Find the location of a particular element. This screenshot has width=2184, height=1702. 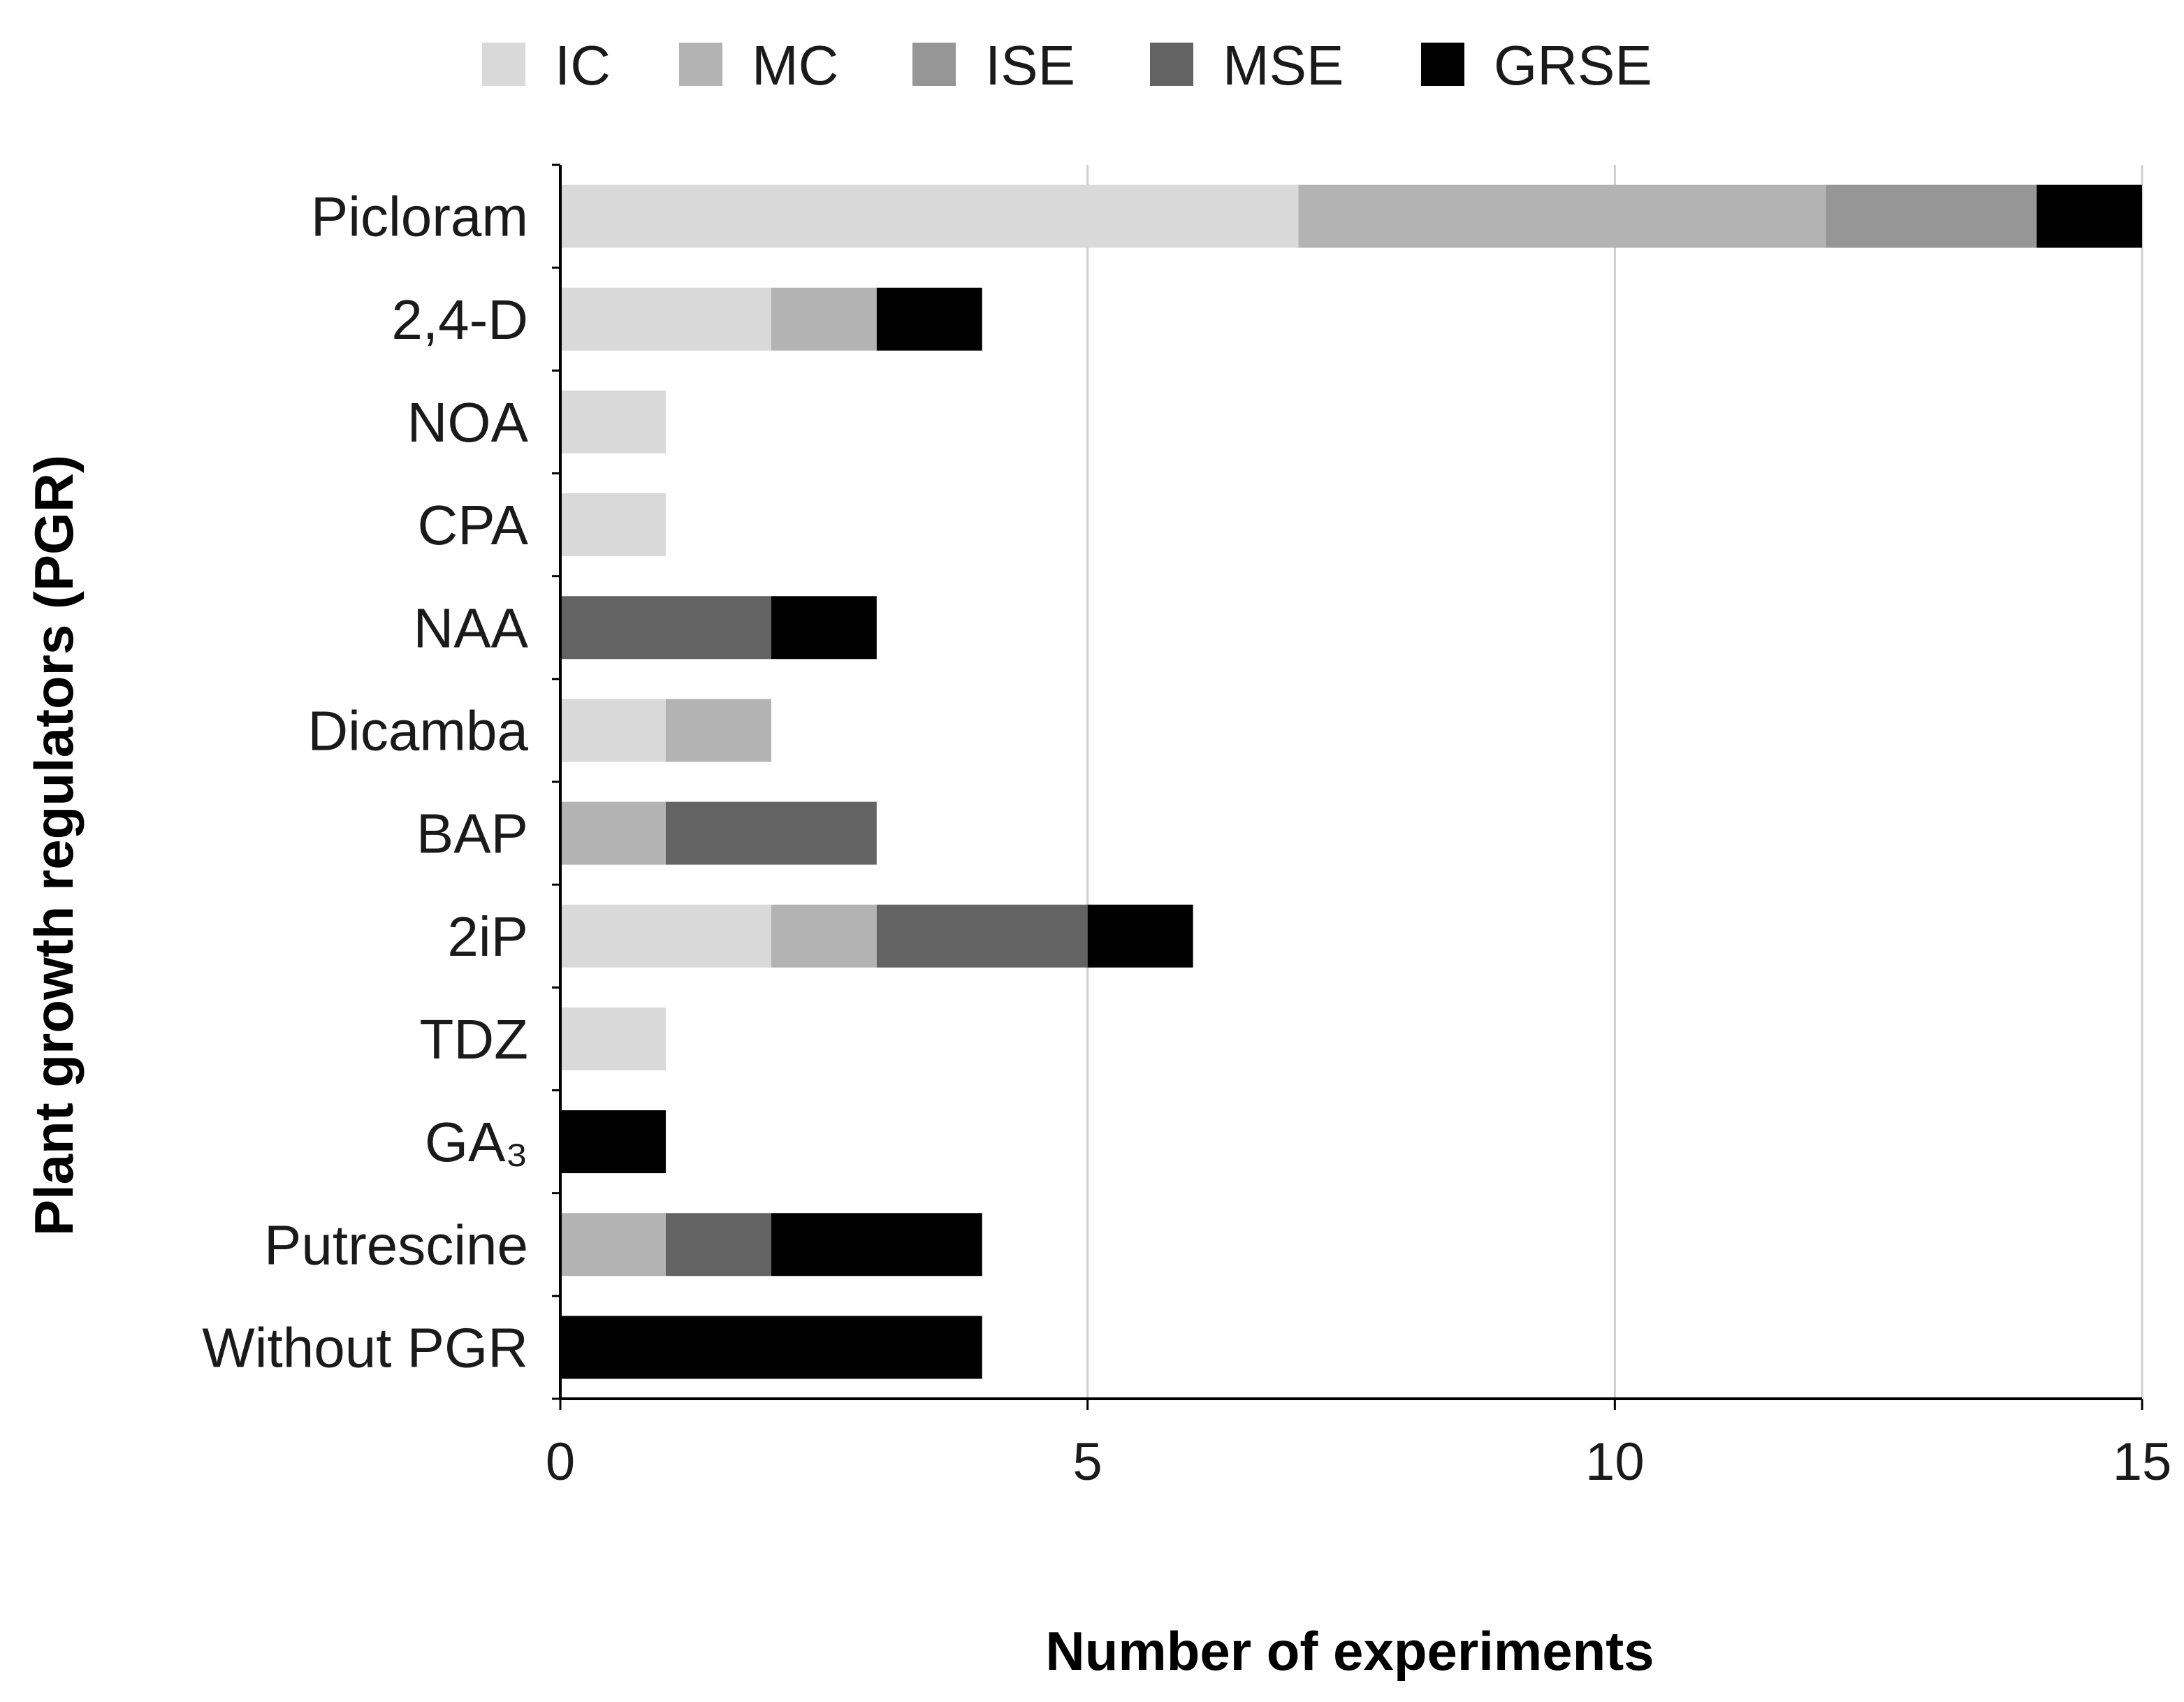

bar-2-4-d-grse is located at coordinates (929, 319).